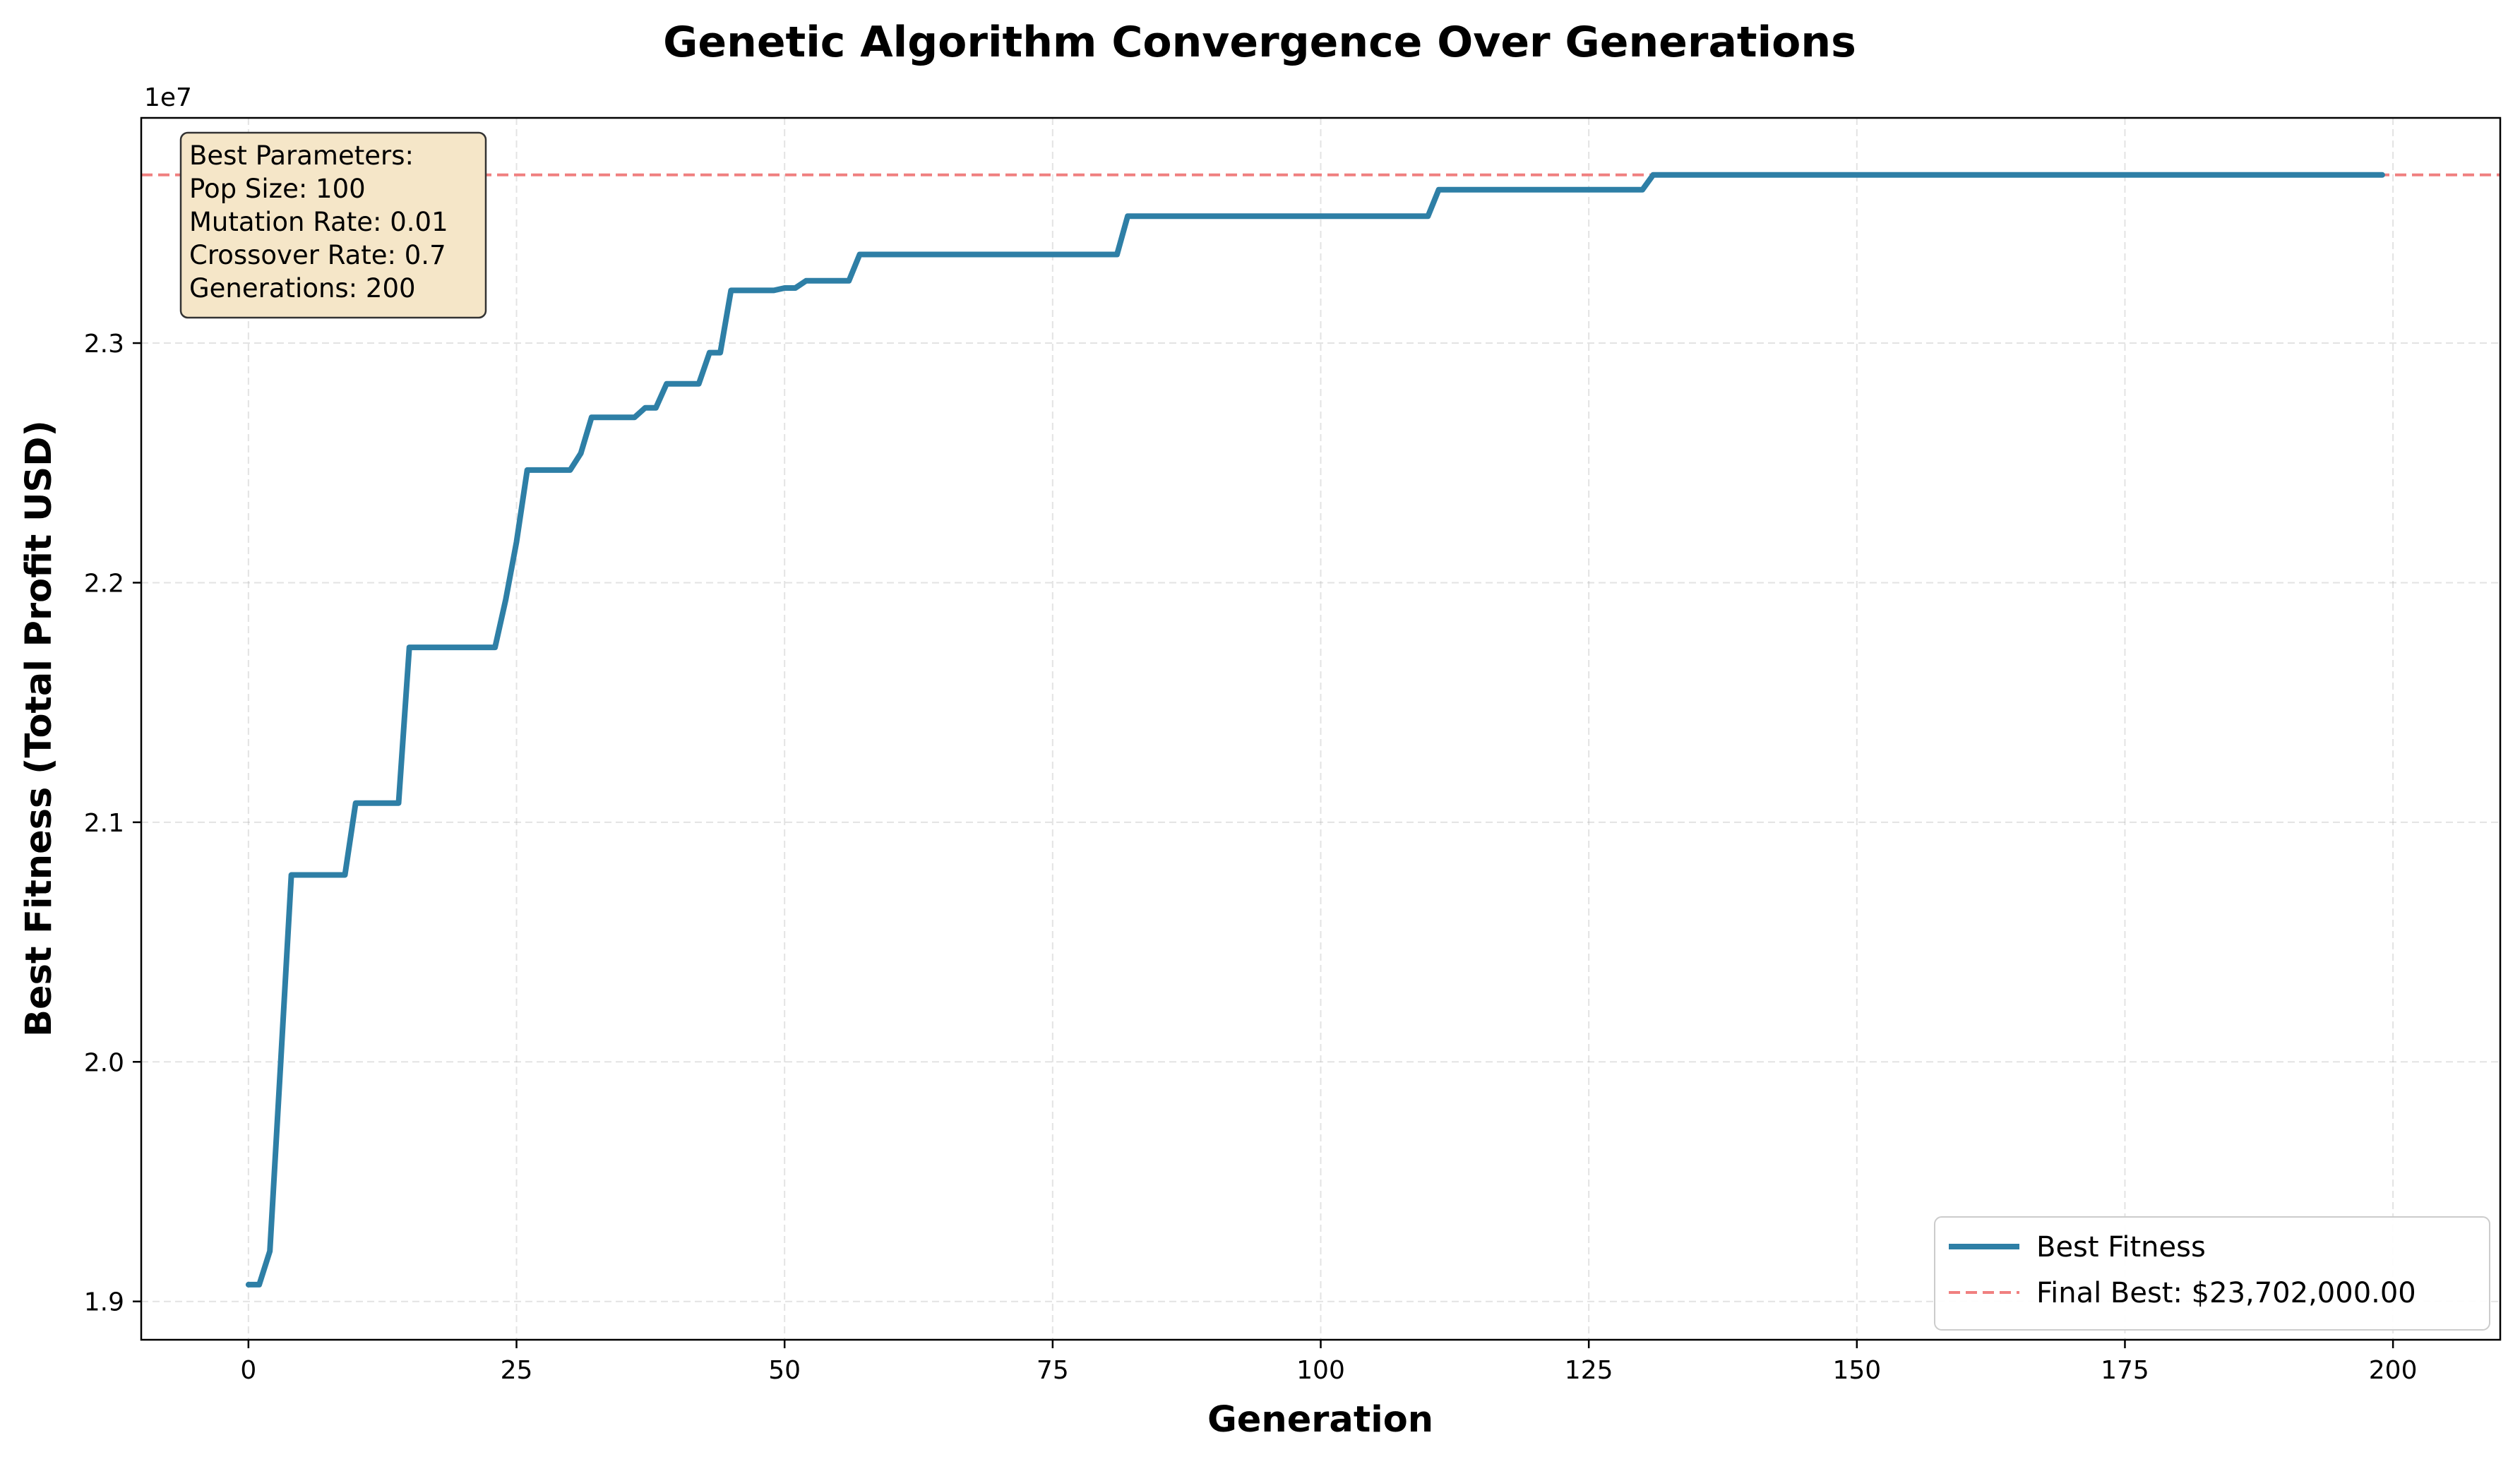 The width and height of the screenshot is (2520, 1464). I want to click on x-axis-label: Generation, so click(1320, 1420).